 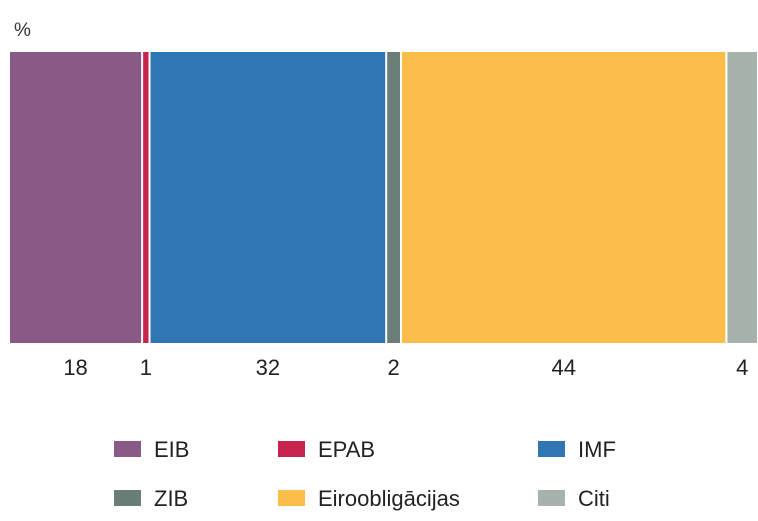 What do you see at coordinates (146, 367) in the screenshot?
I see `value-label-epab: 1` at bounding box center [146, 367].